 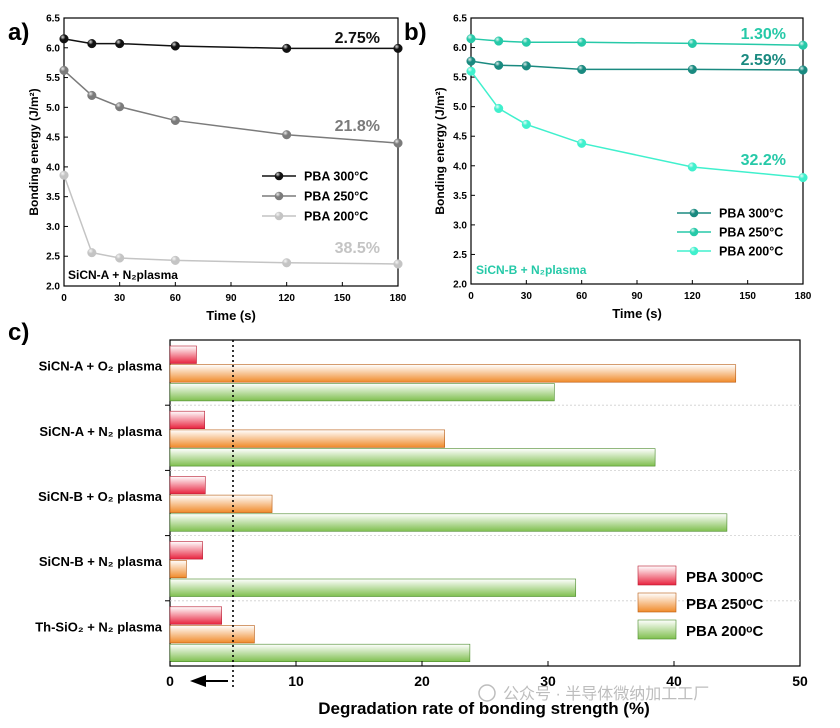 What do you see at coordinates (53, 287) in the screenshot?
I see `y-tick-label: 2.0` at bounding box center [53, 287].